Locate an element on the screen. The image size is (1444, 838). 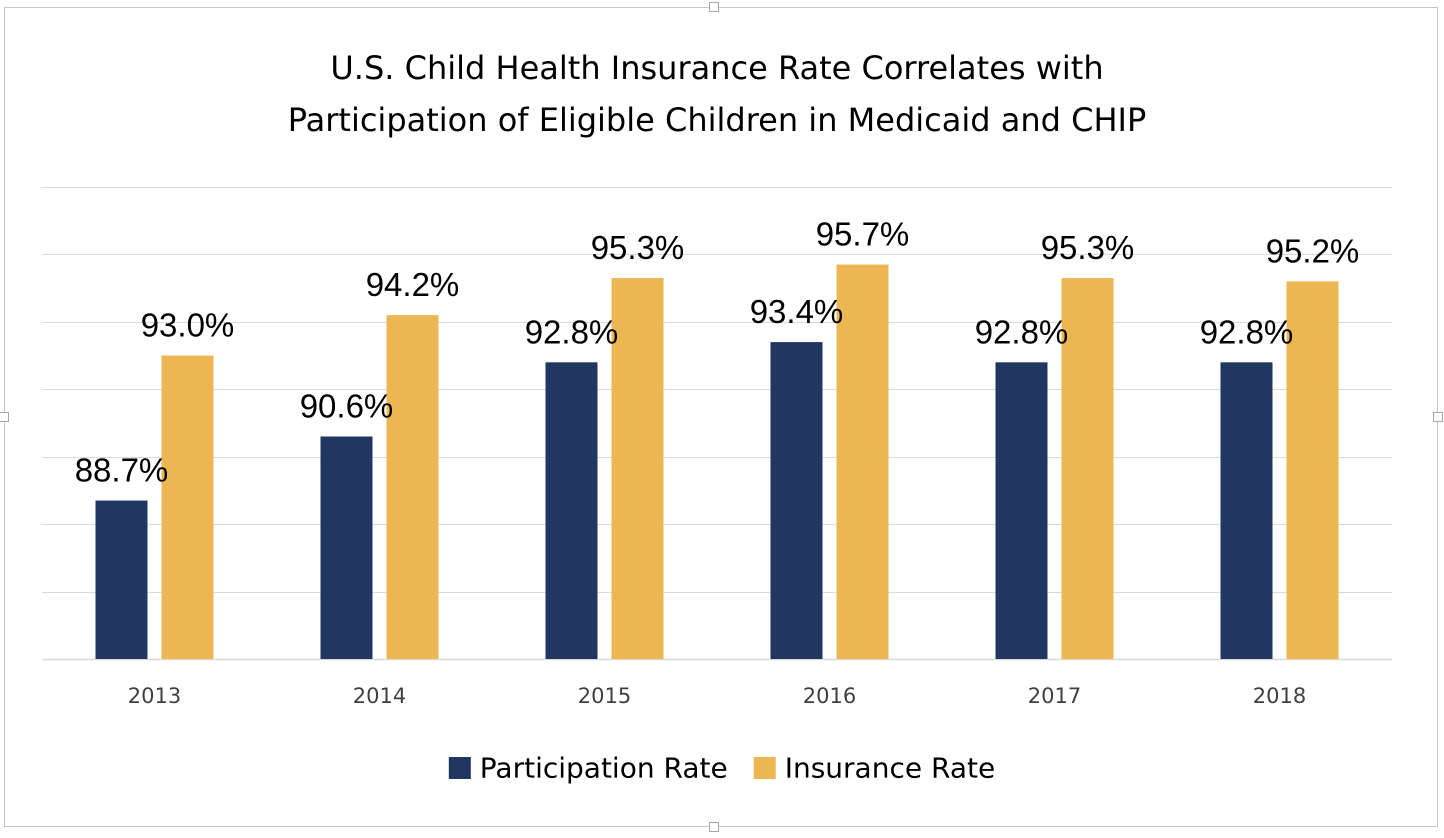
data-label-participation-rate-2018: 92.8% is located at coordinates (1247, 331).